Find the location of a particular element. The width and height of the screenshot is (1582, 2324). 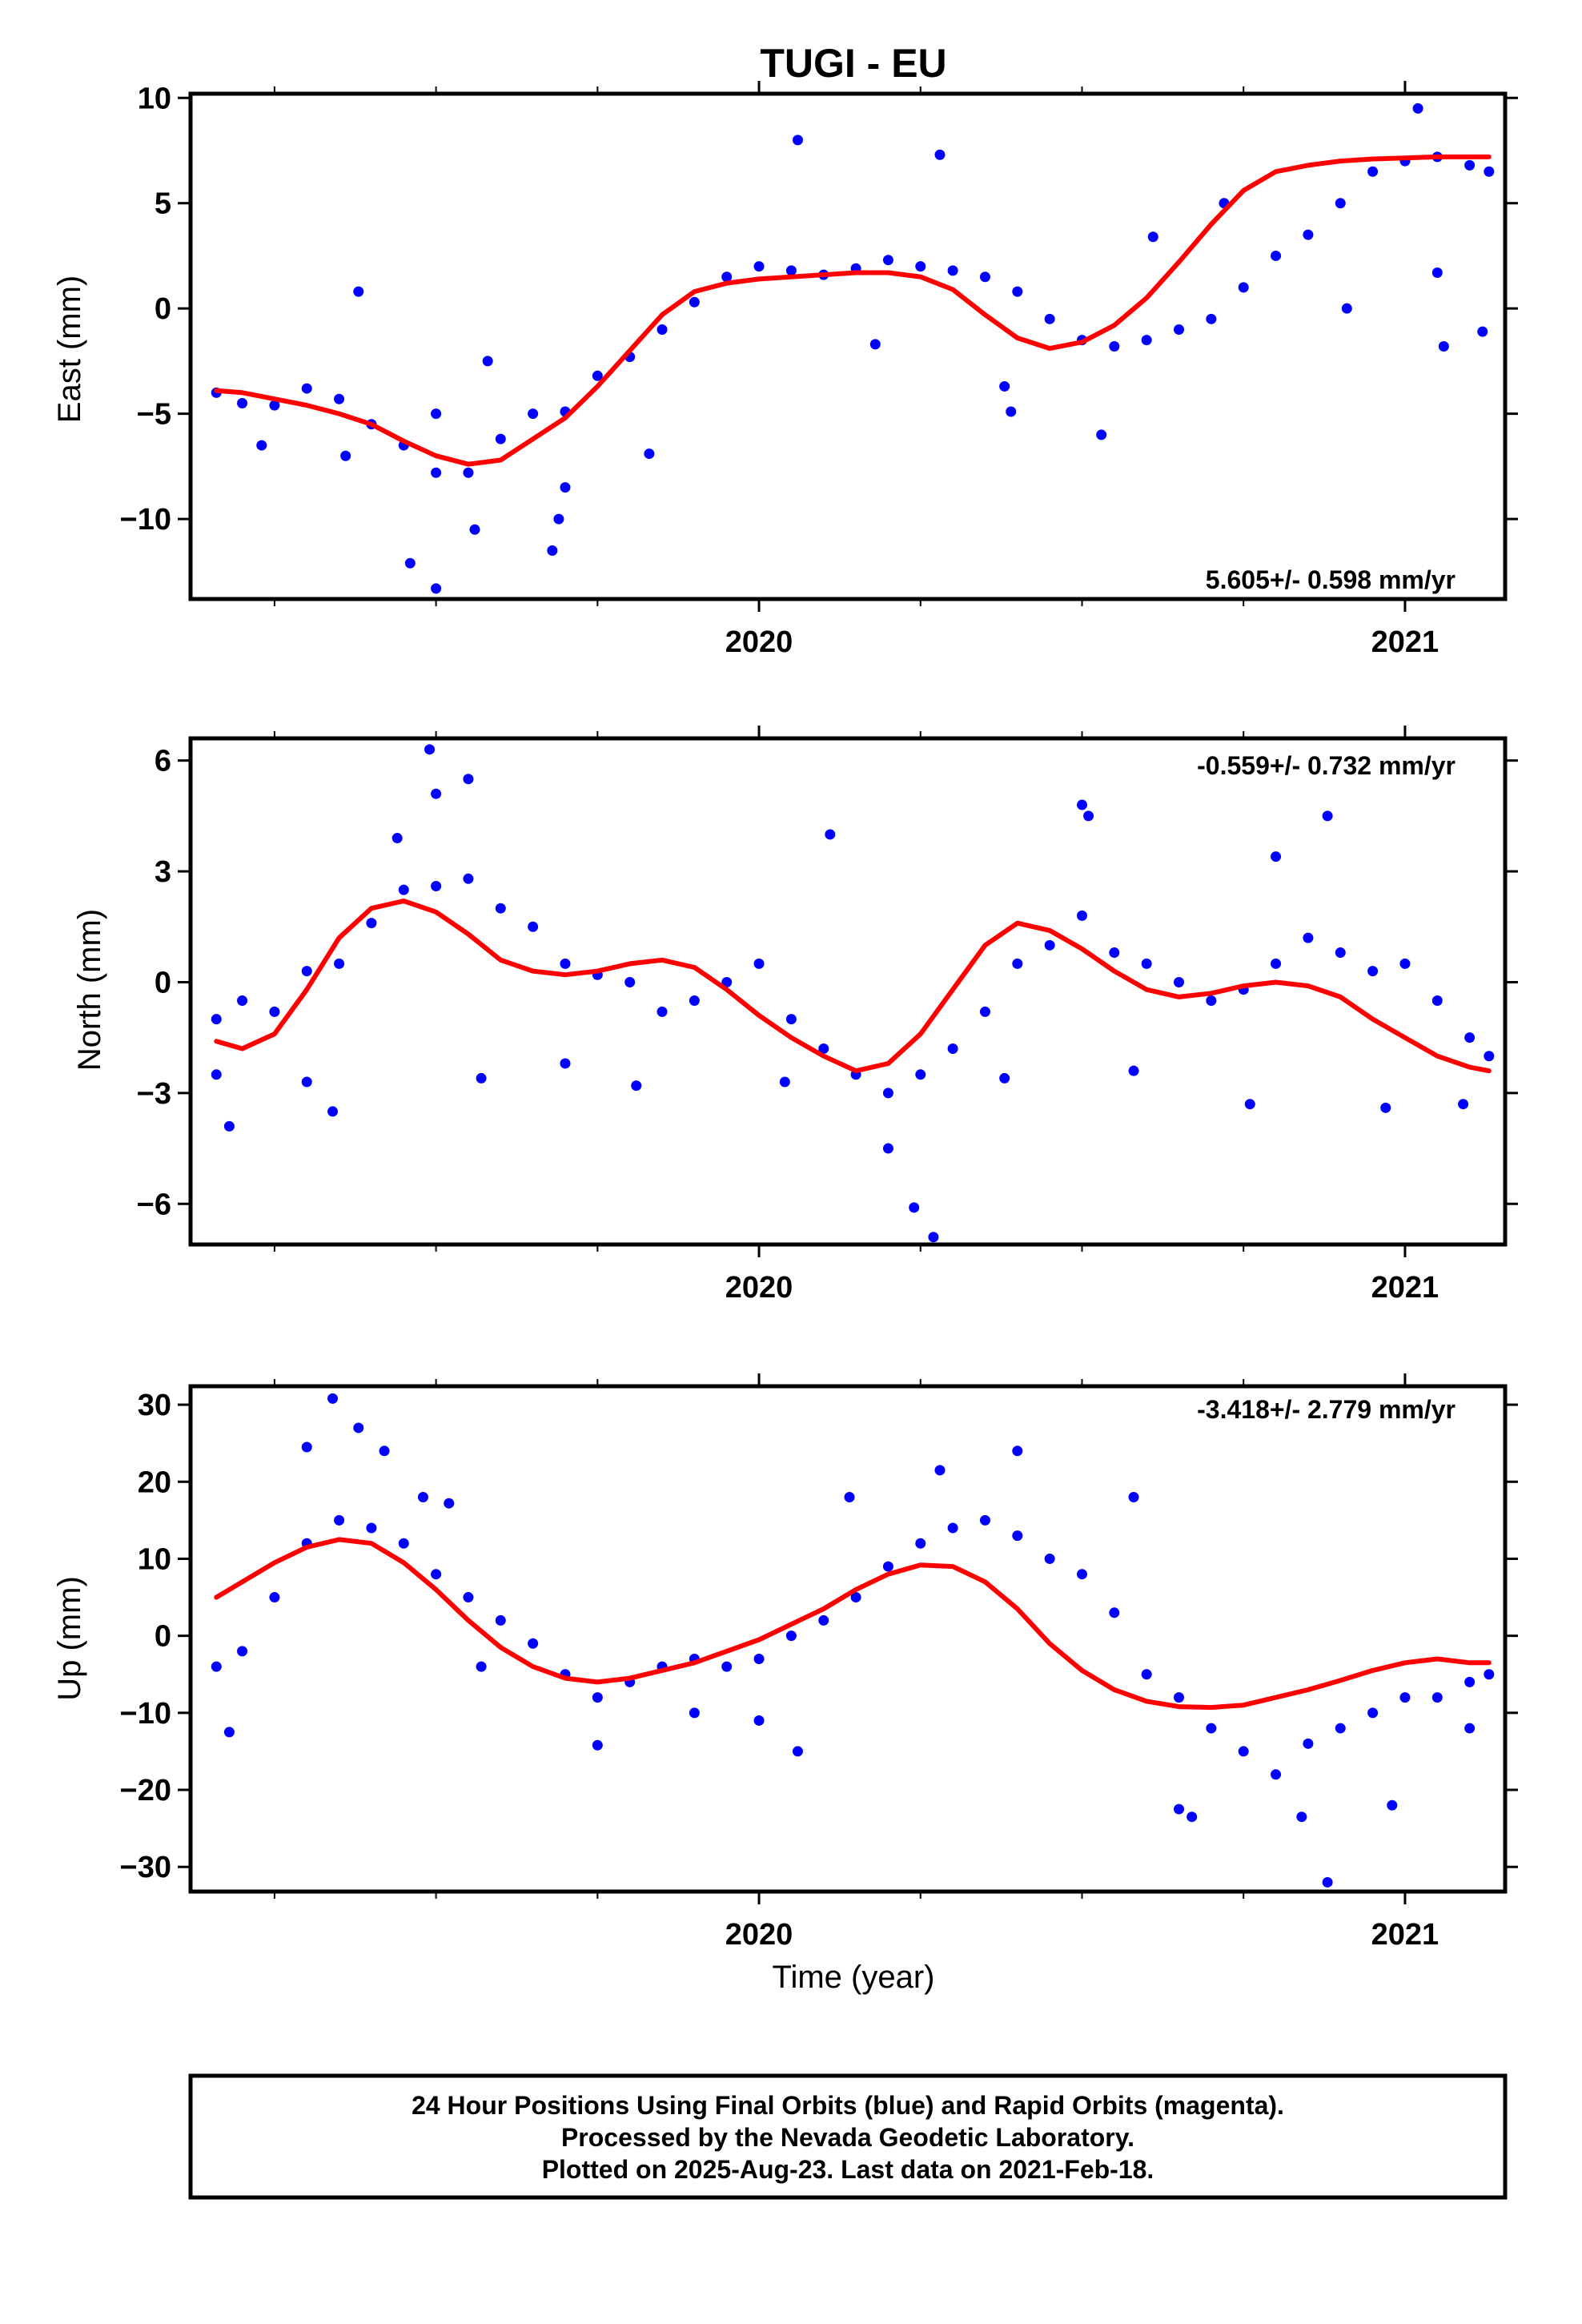

up-x-tick-label: 2020 is located at coordinates (759, 1935).